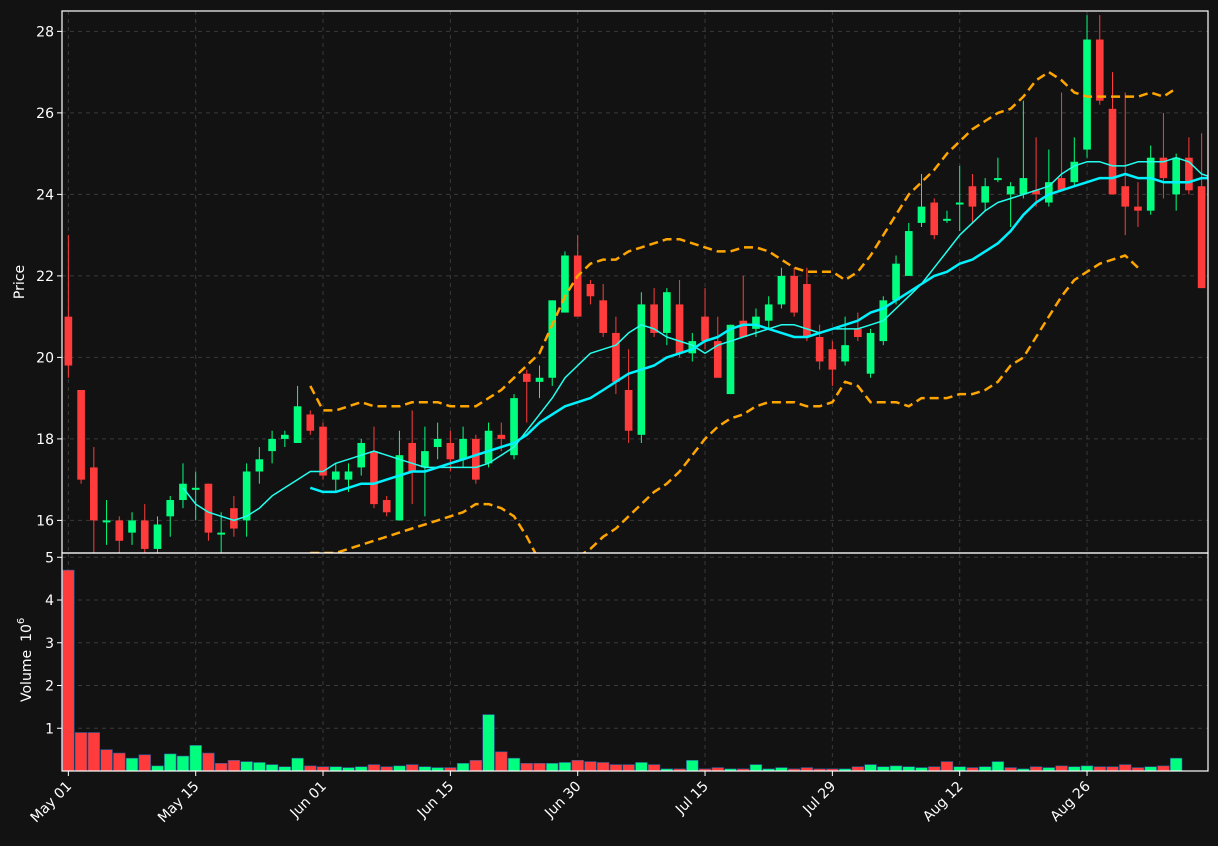 Image resolution: width=1218 pixels, height=846 pixels. What do you see at coordinates (21, 621) in the screenshot?
I see `volume-axis-label-exponent-power: 6` at bounding box center [21, 621].